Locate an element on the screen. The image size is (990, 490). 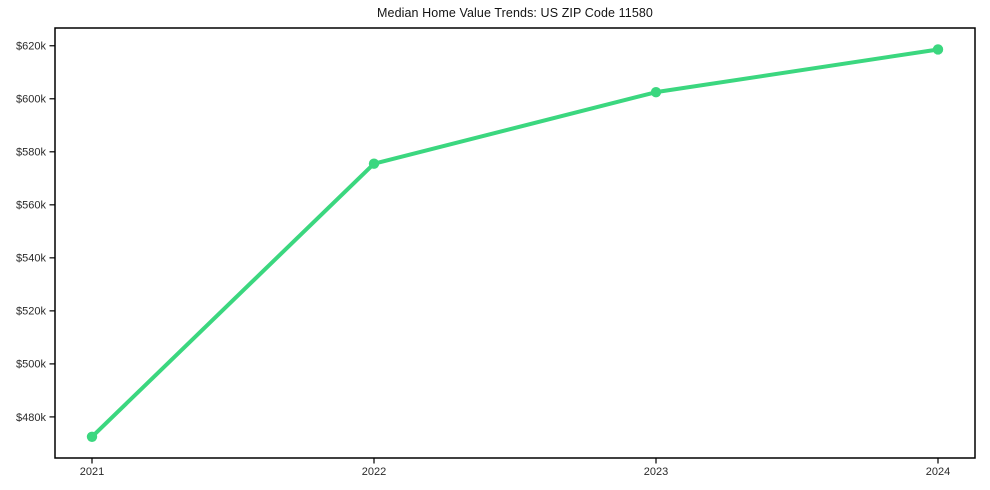
data-point-2021 is located at coordinates (92, 436).